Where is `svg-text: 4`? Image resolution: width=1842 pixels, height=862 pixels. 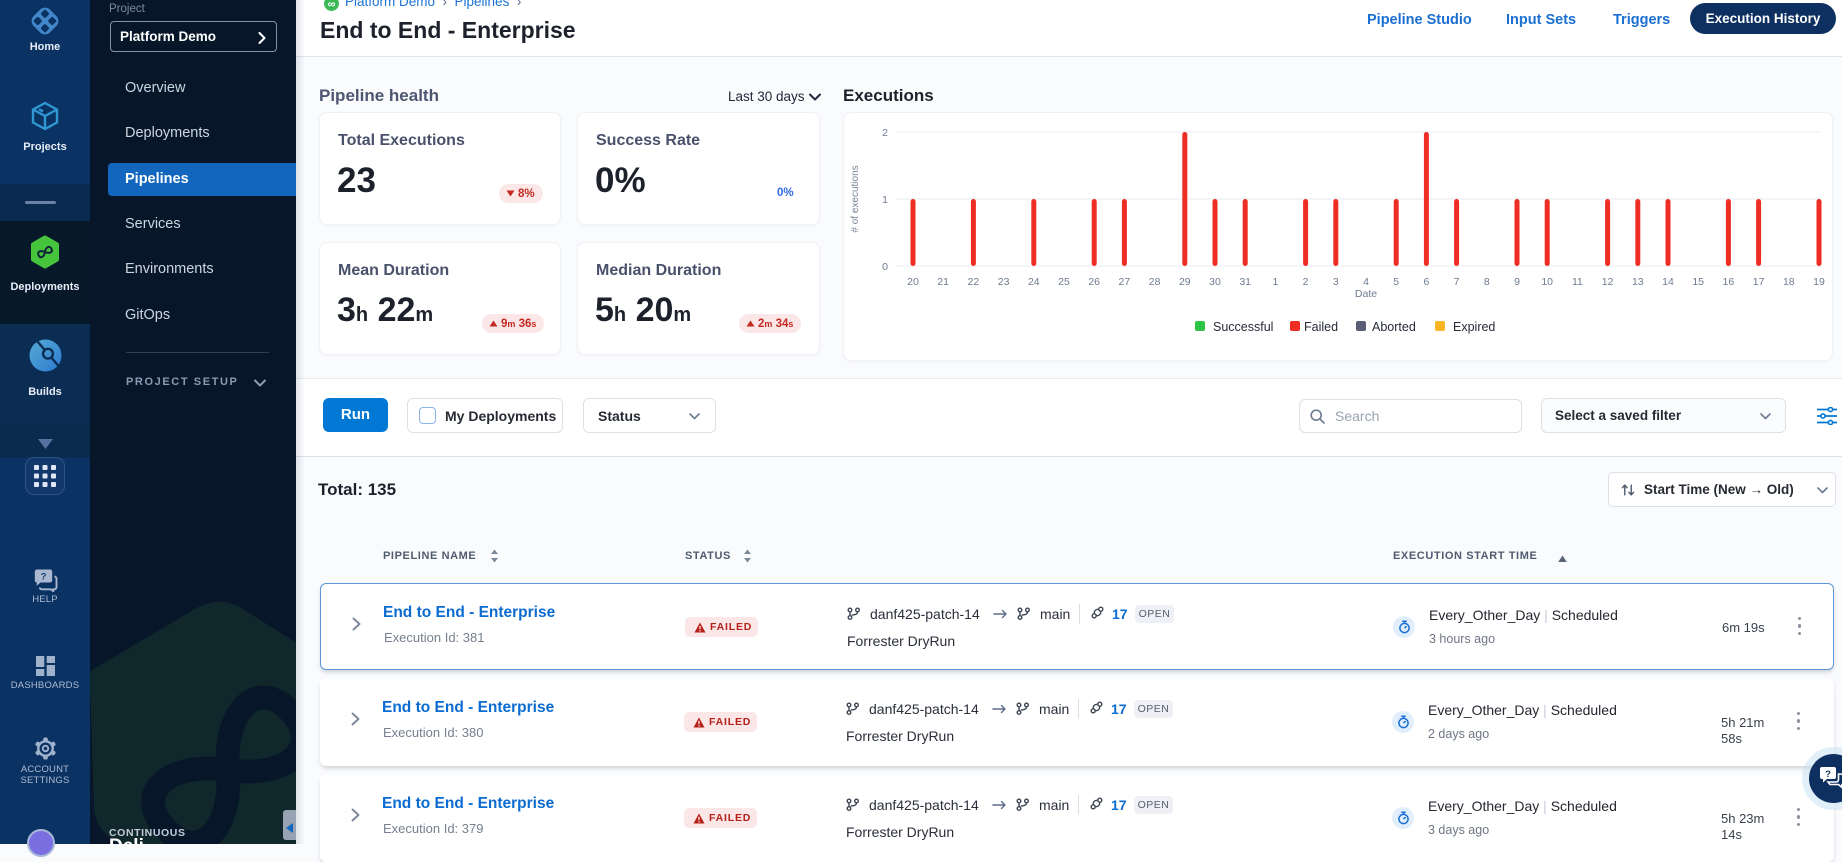 svg-text: 4 is located at coordinates (1366, 282).